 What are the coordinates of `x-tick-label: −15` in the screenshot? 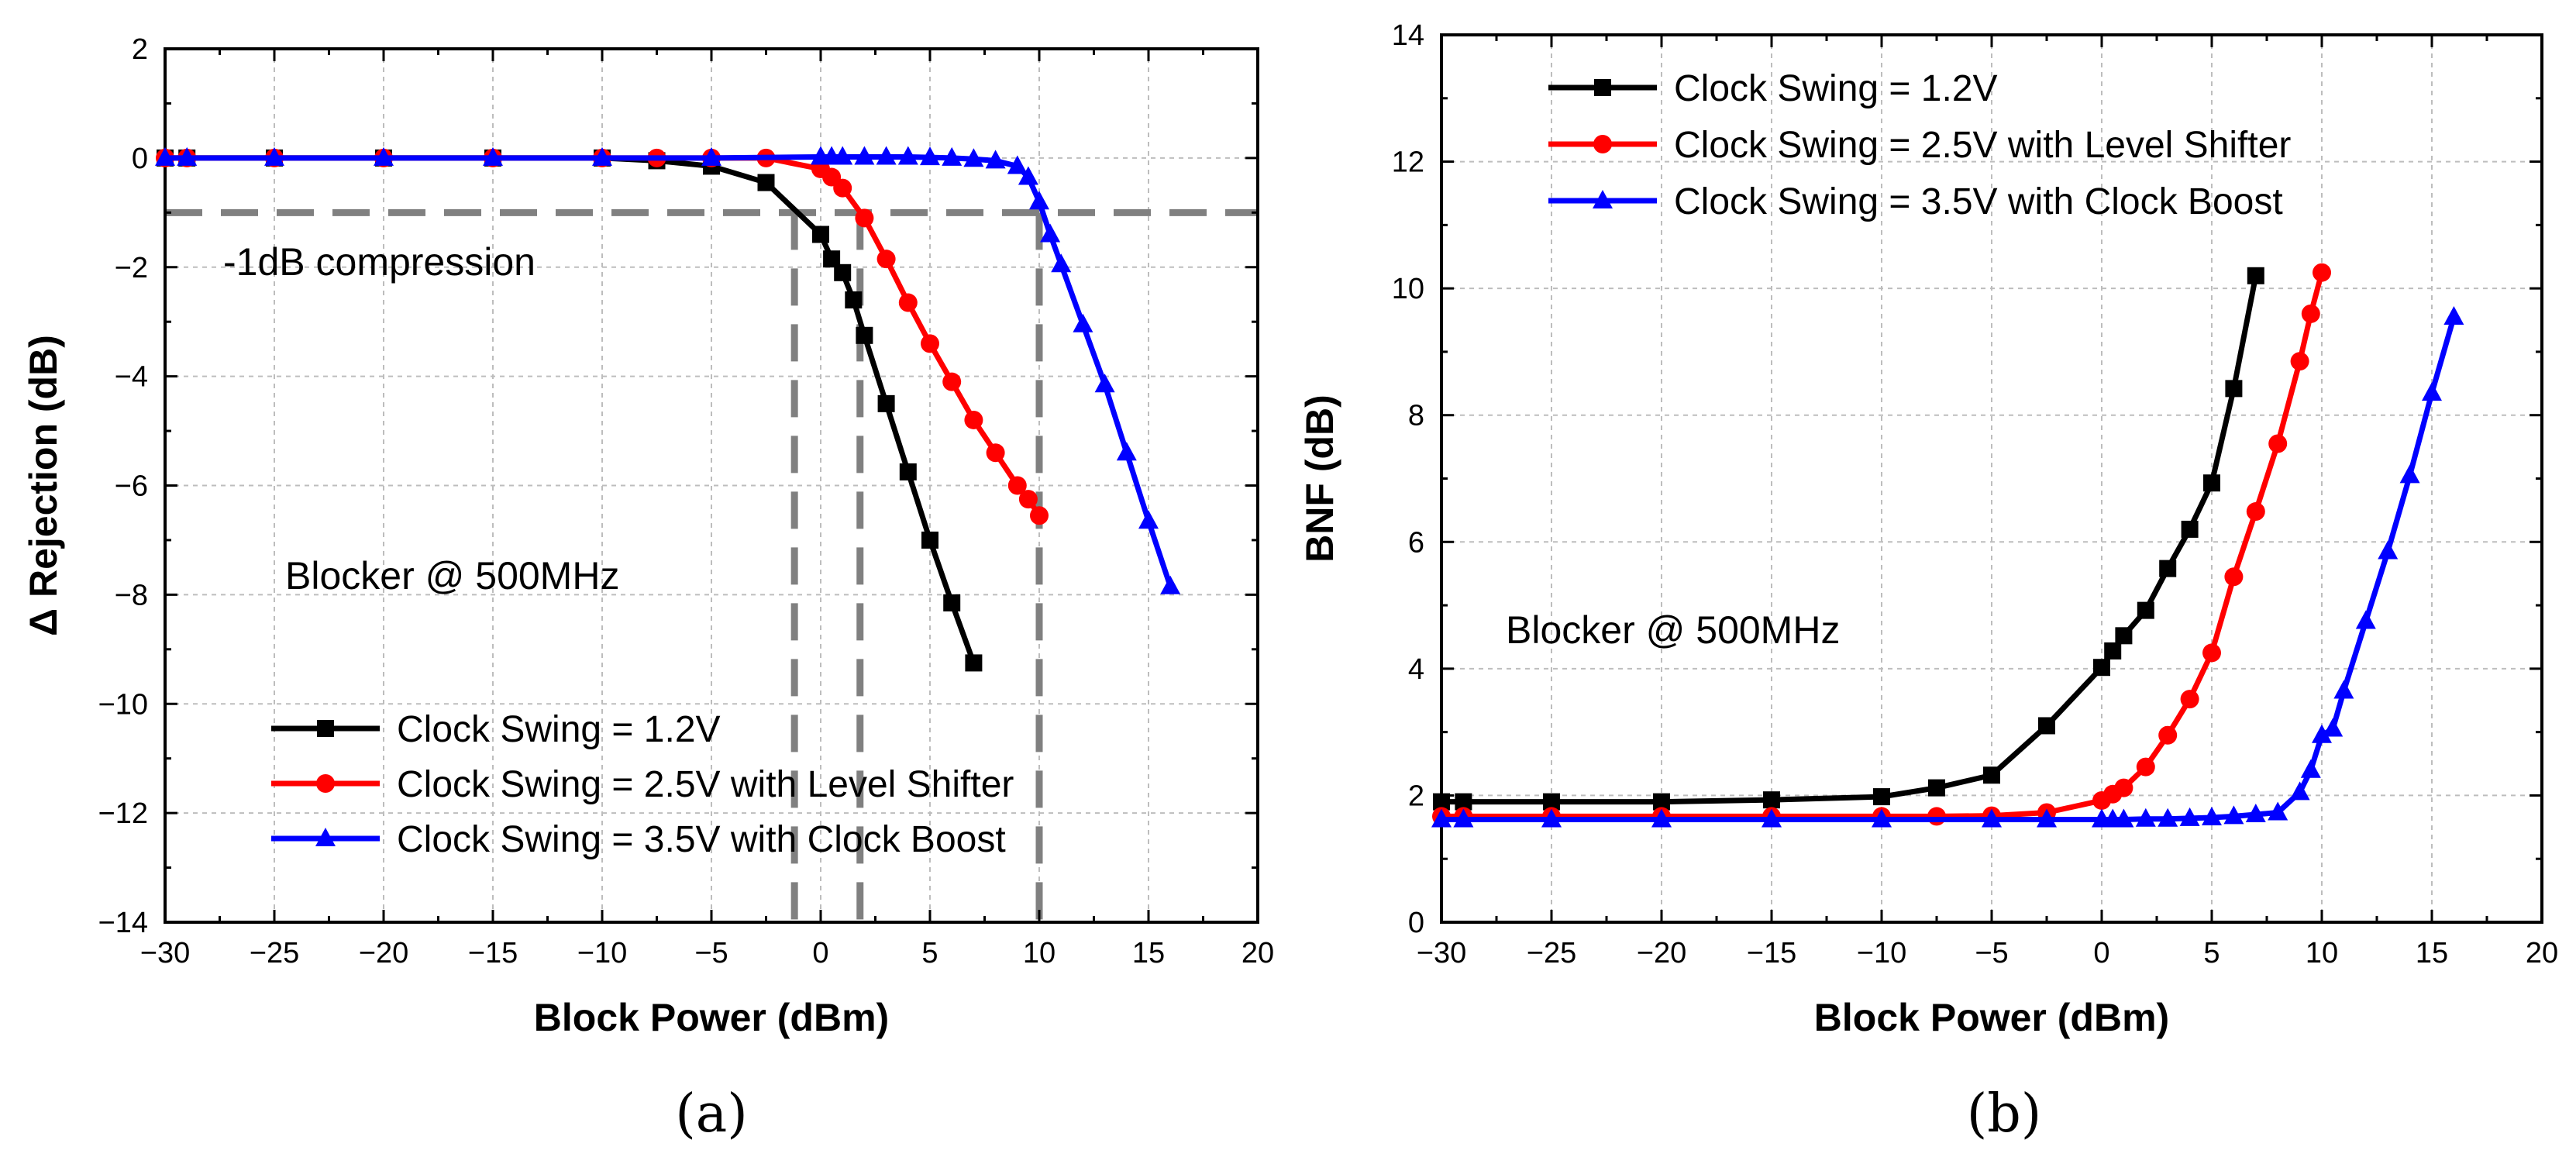 It's located at (1771, 953).